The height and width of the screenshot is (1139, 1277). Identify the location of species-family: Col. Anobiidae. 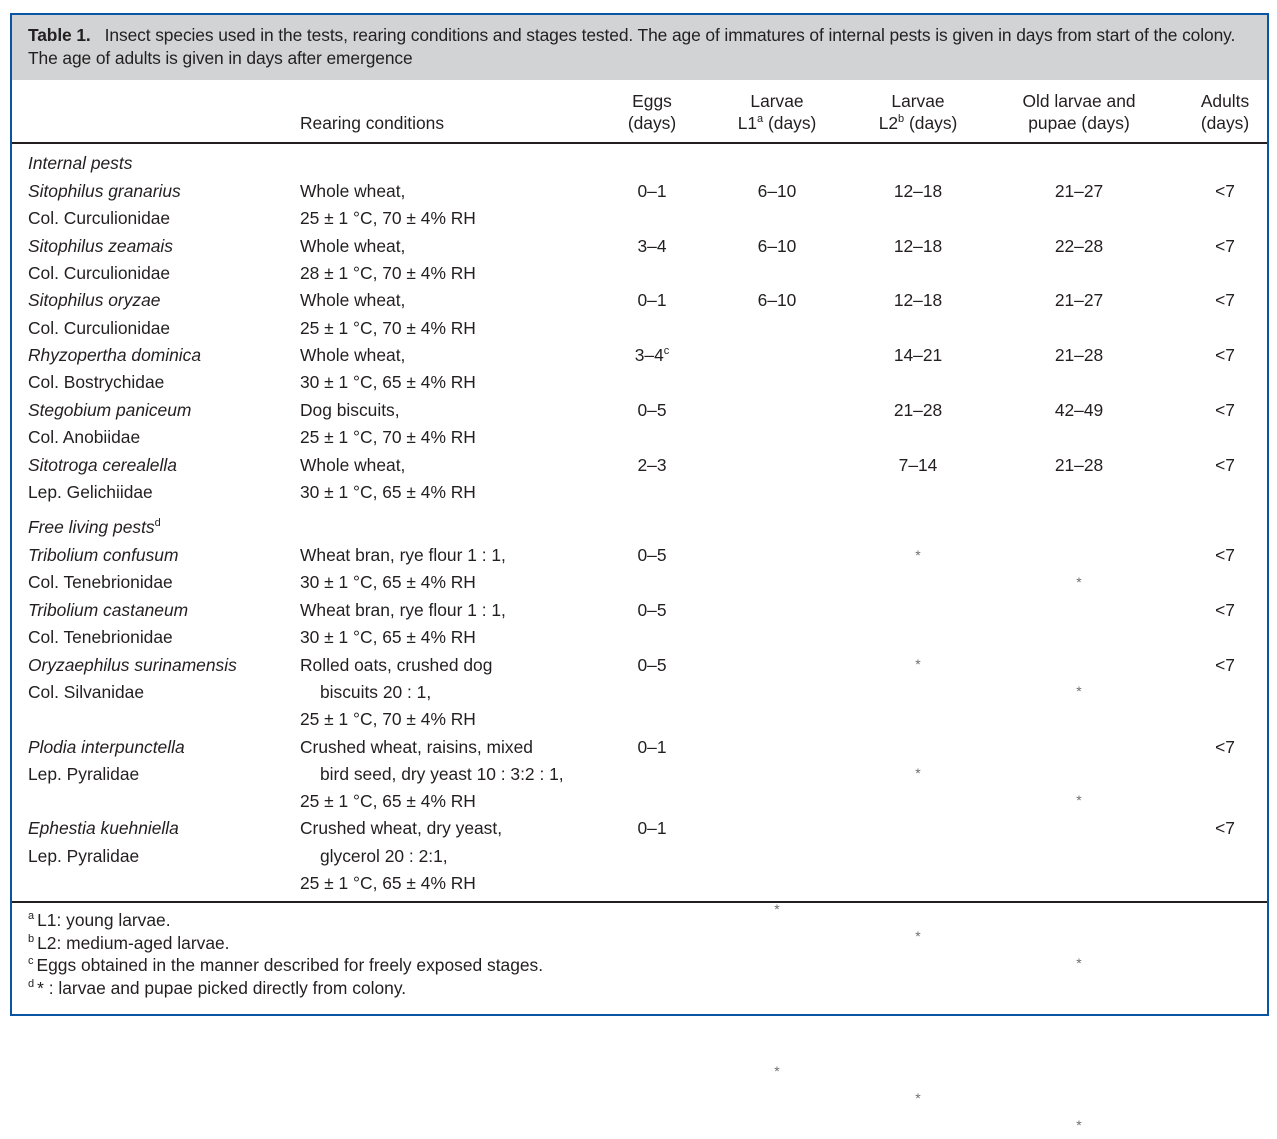
(84, 437).